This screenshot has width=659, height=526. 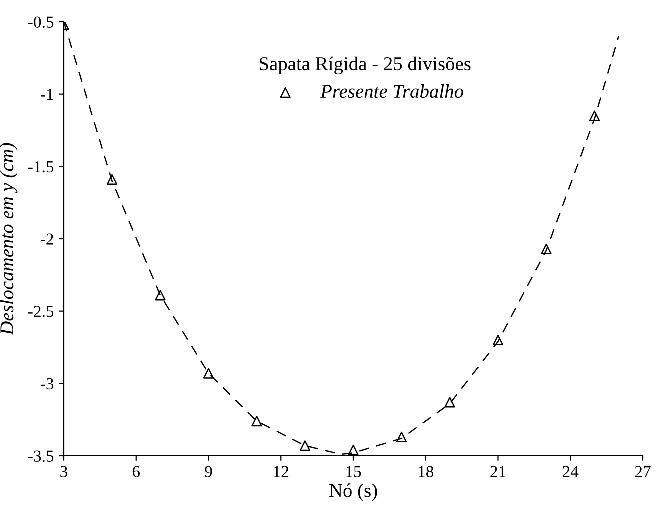 I want to click on y-axis-title: Deslocamento em y (cm), so click(x=9, y=239).